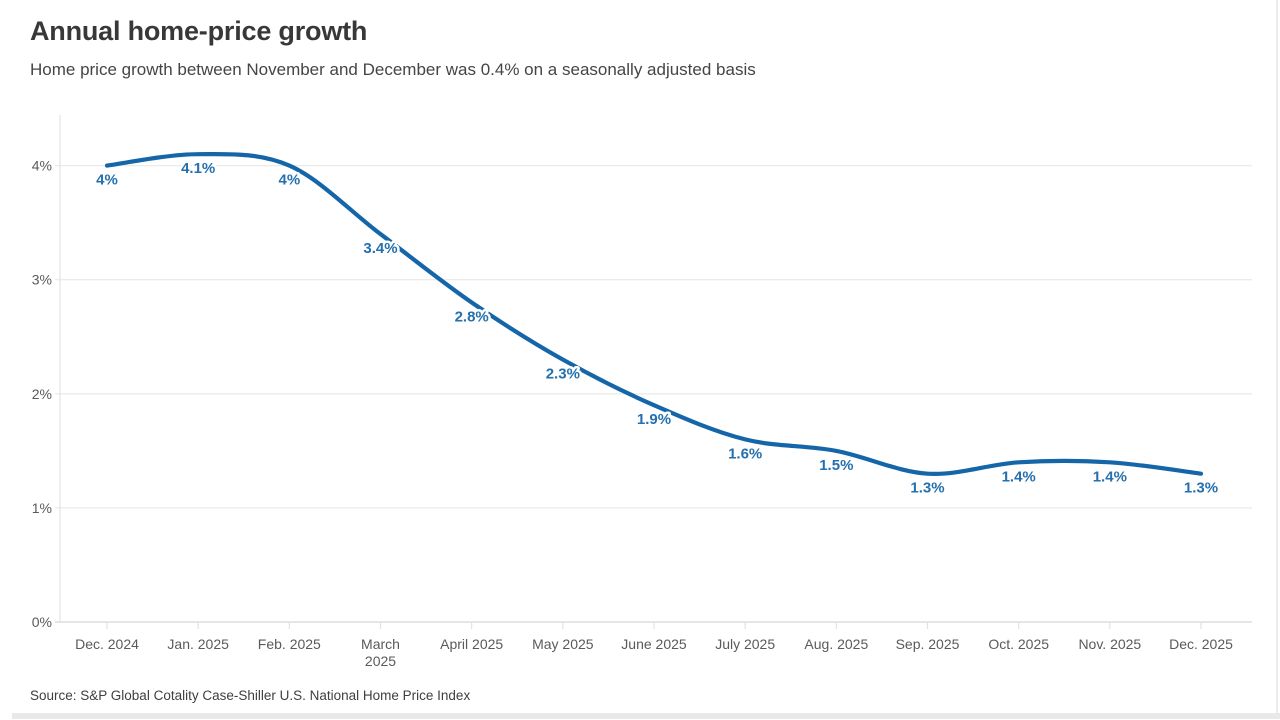  Describe the element at coordinates (563, 374) in the screenshot. I see `data-point-label: 2.3%` at that location.